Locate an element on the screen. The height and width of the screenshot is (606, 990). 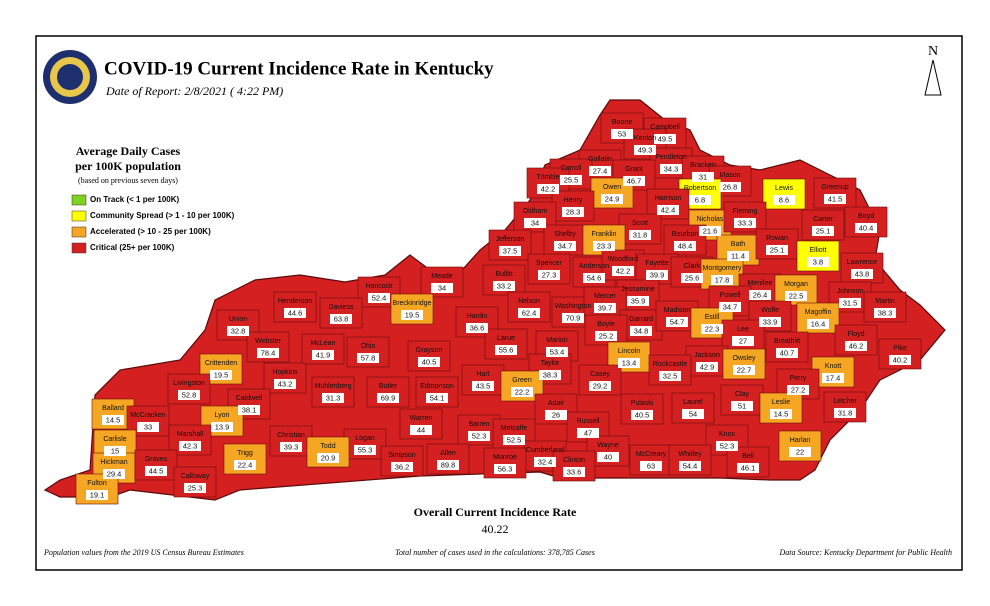
county-rate: 27 is located at coordinates (743, 340).